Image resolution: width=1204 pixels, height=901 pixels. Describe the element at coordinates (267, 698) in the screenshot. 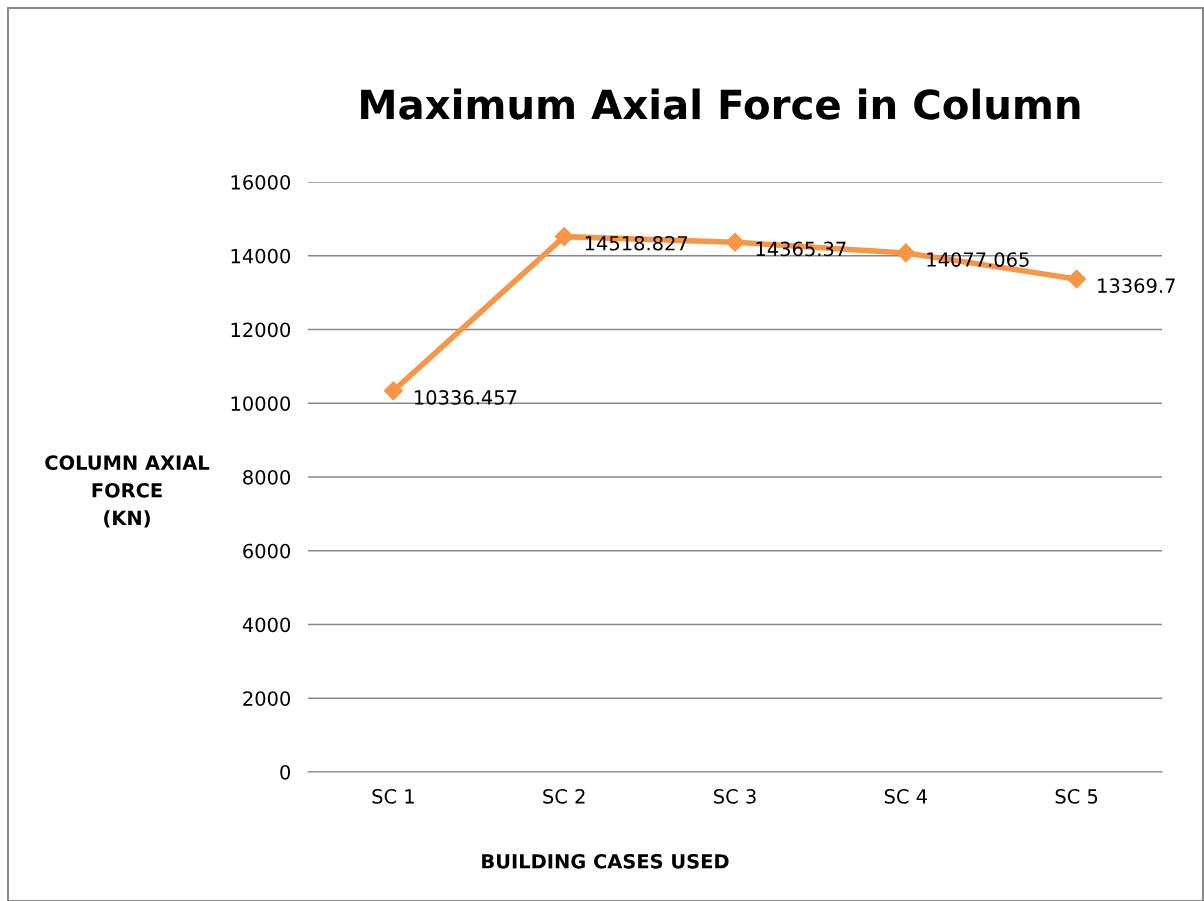

I see `y-tick-label: 2000` at that location.